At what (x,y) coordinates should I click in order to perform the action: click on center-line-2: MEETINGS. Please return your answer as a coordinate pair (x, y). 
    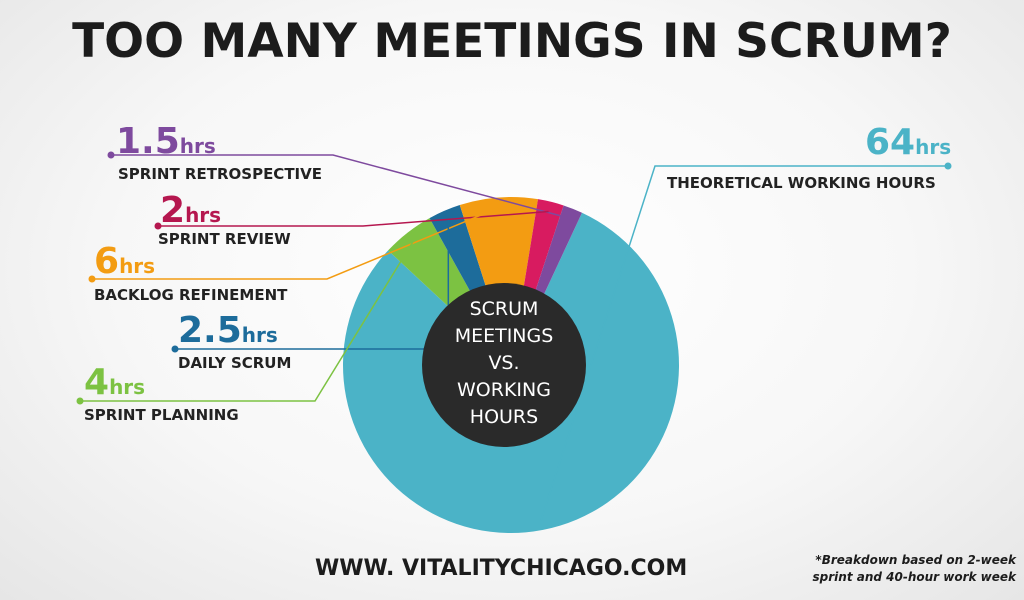
    Looking at the image, I should click on (504, 336).